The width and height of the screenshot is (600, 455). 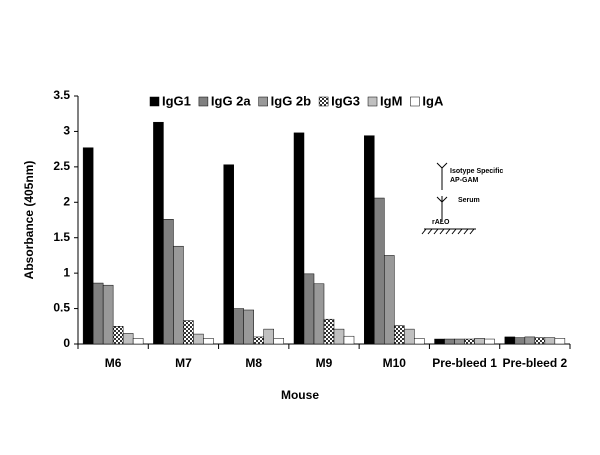 What do you see at coordinates (66, 131) in the screenshot?
I see `y-tick-label: 3` at bounding box center [66, 131].